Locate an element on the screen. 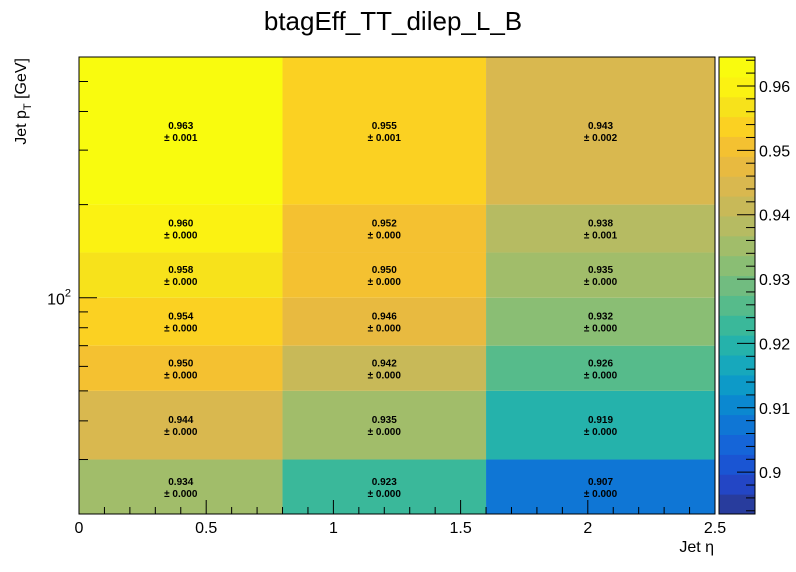 The image size is (796, 572). cell-value-label: 0.935 is located at coordinates (384, 420).